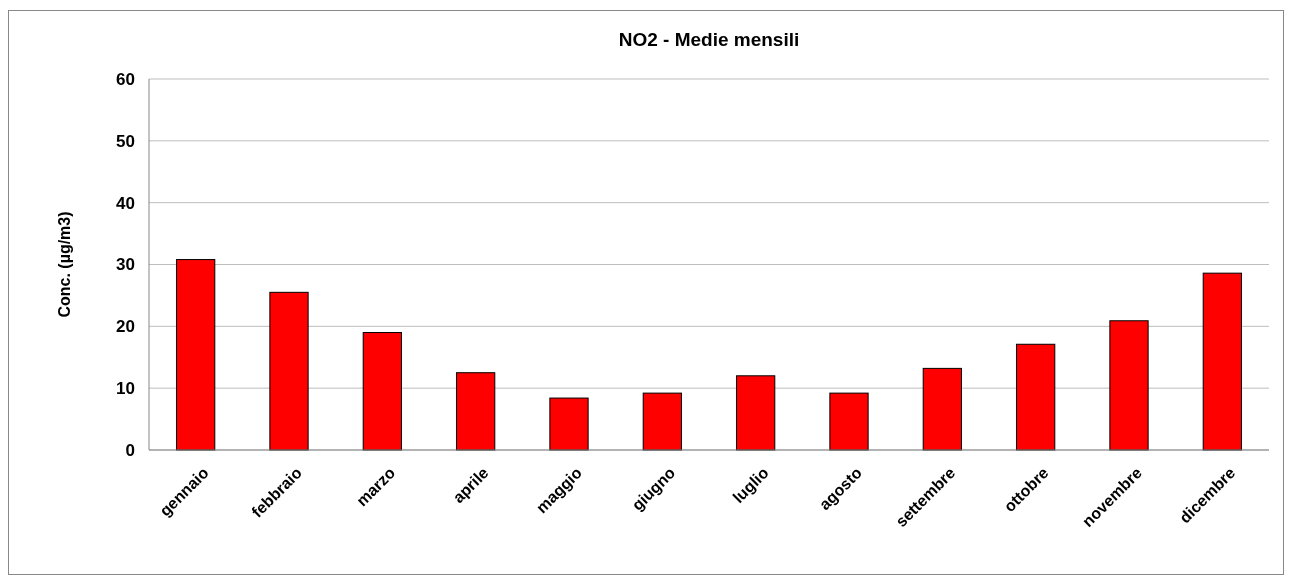 The height and width of the screenshot is (583, 1292). Describe the element at coordinates (64, 264) in the screenshot. I see `y-axis-title: Conc. (µg/m3)` at that location.